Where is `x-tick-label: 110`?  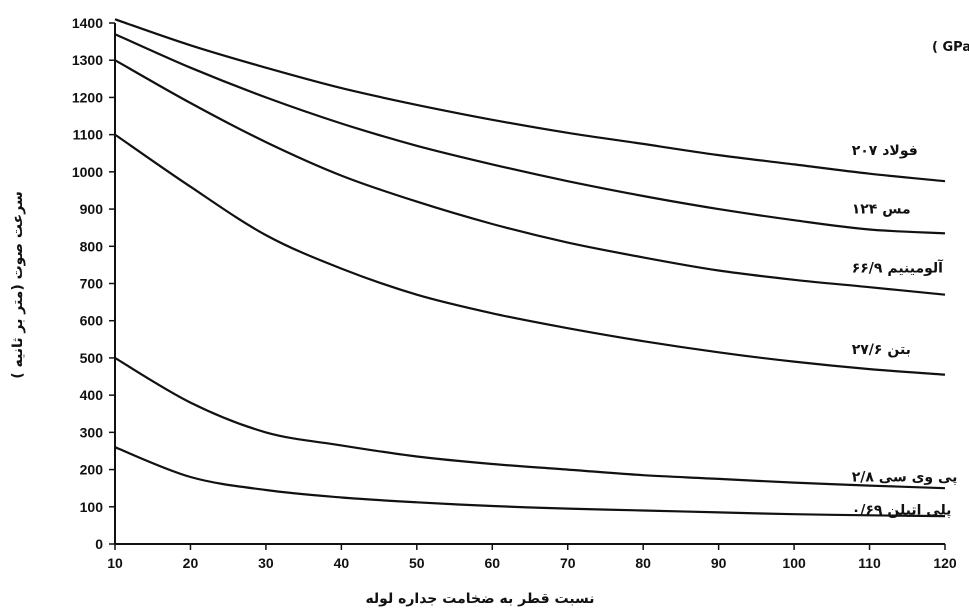 x-tick-label: 110 is located at coordinates (869, 563).